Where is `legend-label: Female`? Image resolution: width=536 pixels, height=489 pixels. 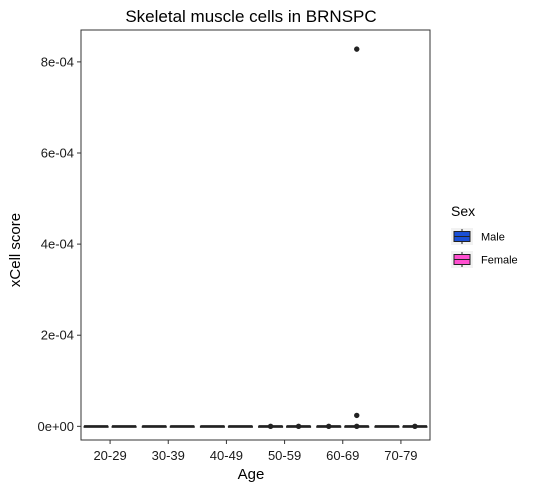 legend-label: Female is located at coordinates (499, 261).